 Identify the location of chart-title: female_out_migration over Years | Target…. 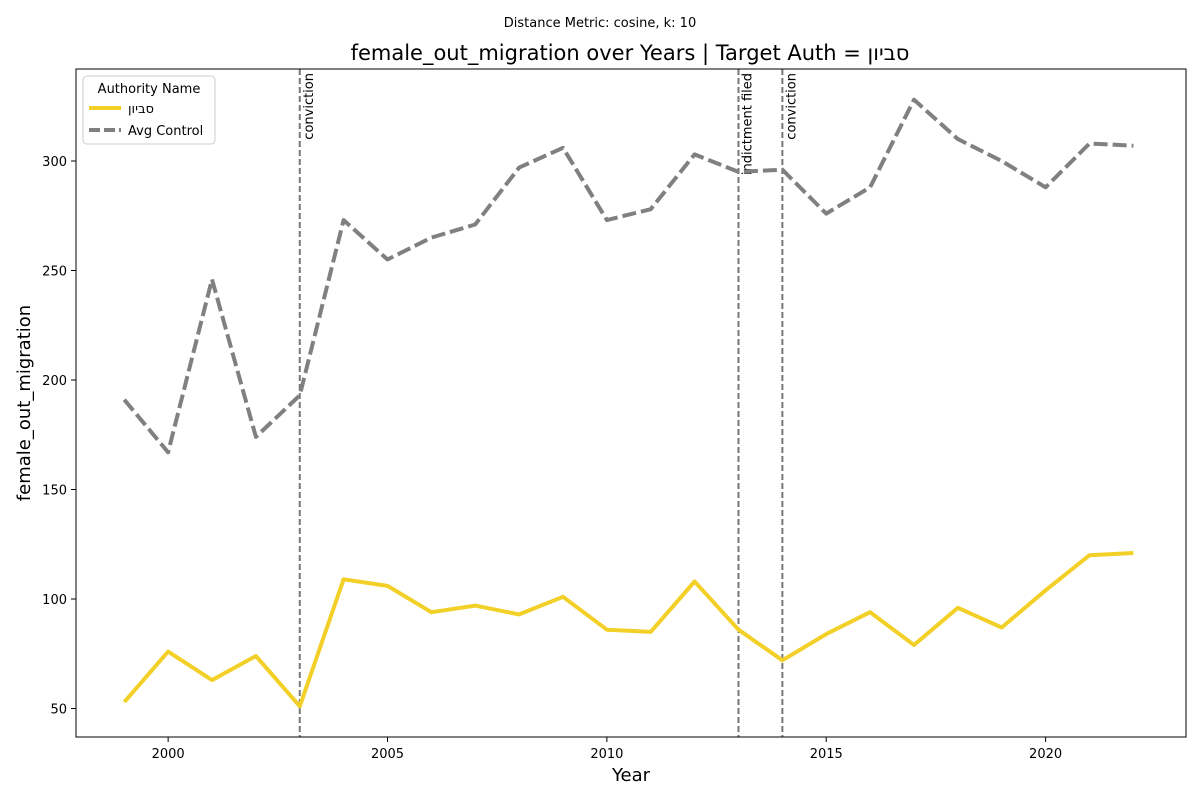
(630, 53).